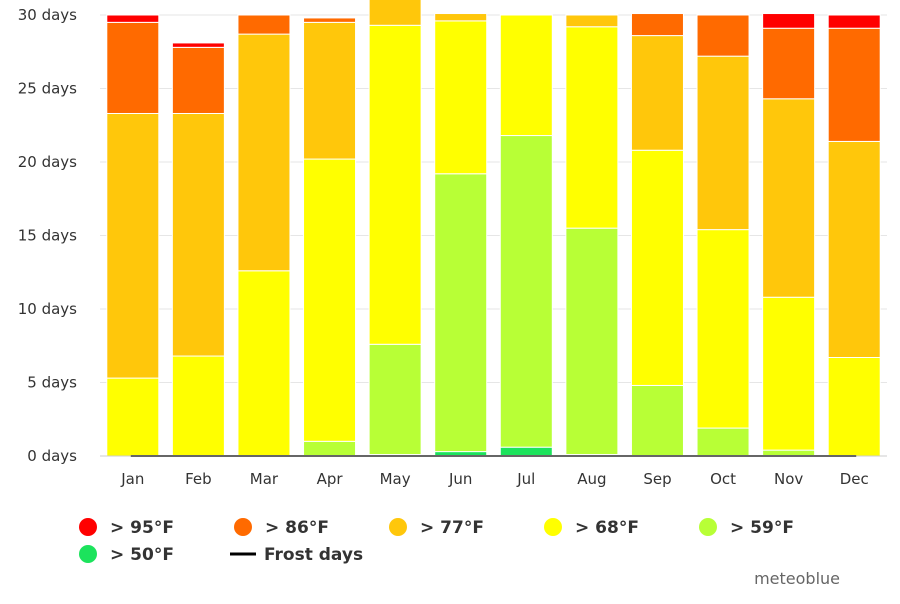 The height and width of the screenshot is (604, 900). I want to click on x-tick-label: Jun, so click(460, 479).